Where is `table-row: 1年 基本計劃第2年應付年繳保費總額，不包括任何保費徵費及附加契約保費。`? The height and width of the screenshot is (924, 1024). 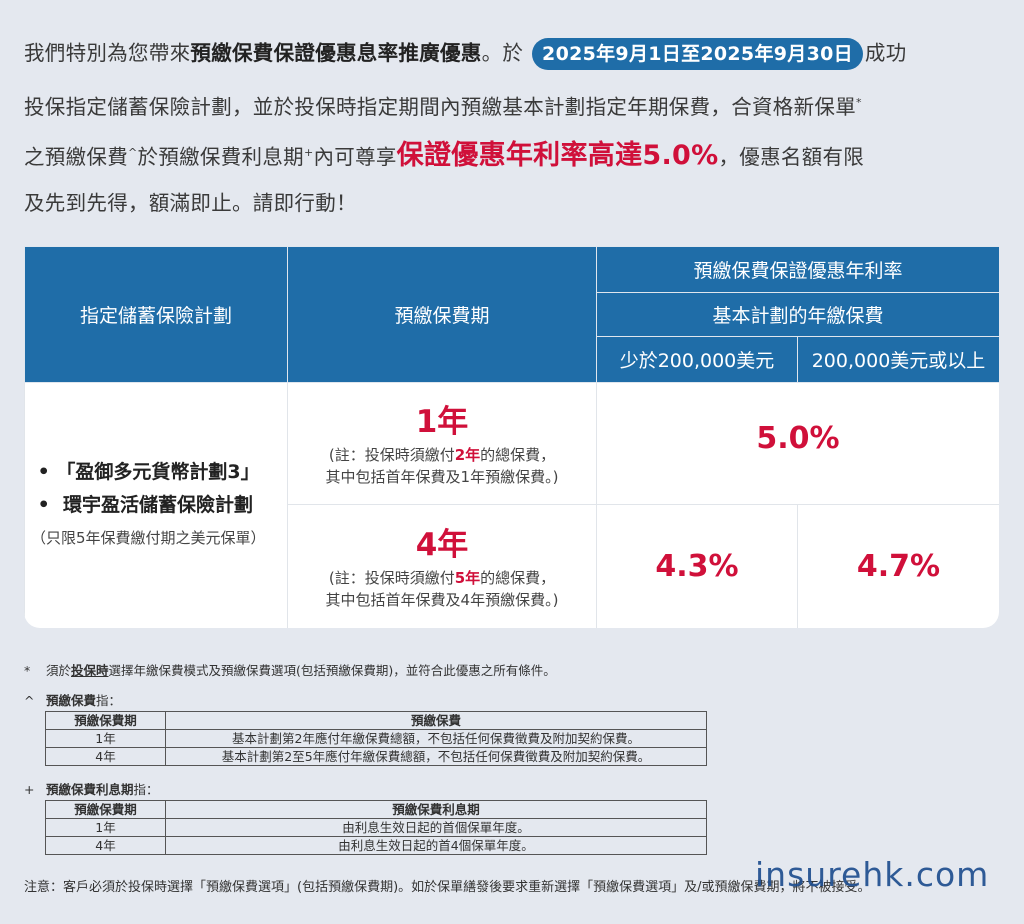 table-row: 1年 基本計劃第2年應付年繳保費總額，不包括任何保費徵費及附加契約保費。 is located at coordinates (376, 738).